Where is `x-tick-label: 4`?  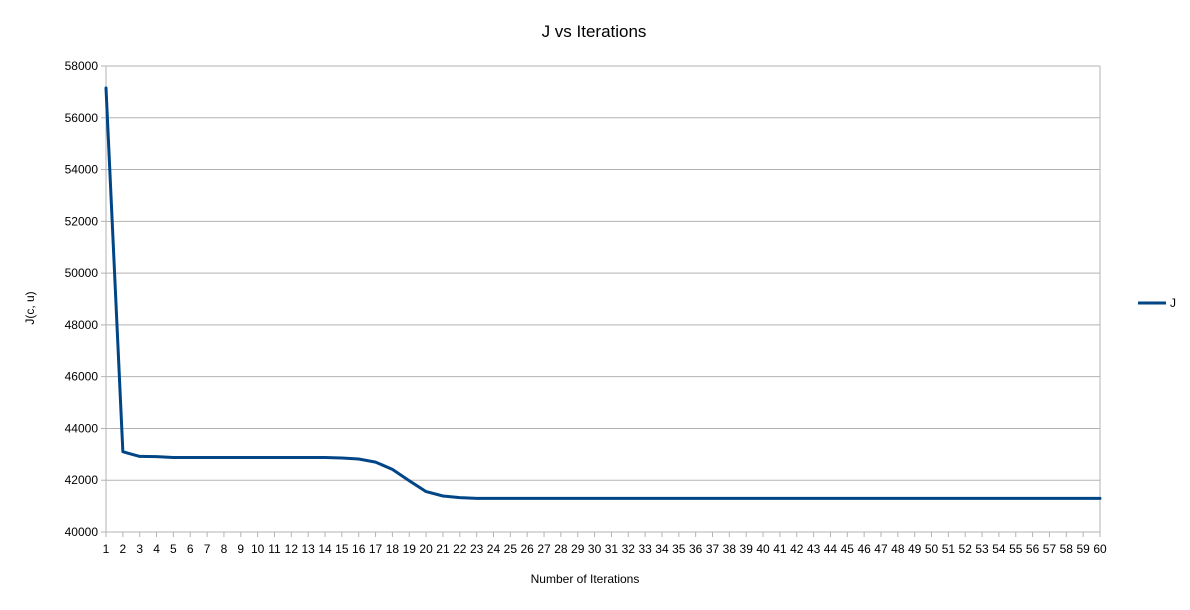
x-tick-label: 4 is located at coordinates (156, 549).